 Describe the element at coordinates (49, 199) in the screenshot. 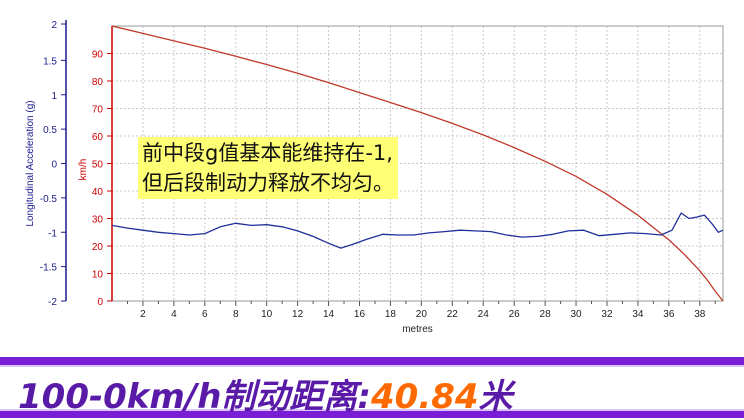

I see `accel-tick-label: -0.5` at that location.